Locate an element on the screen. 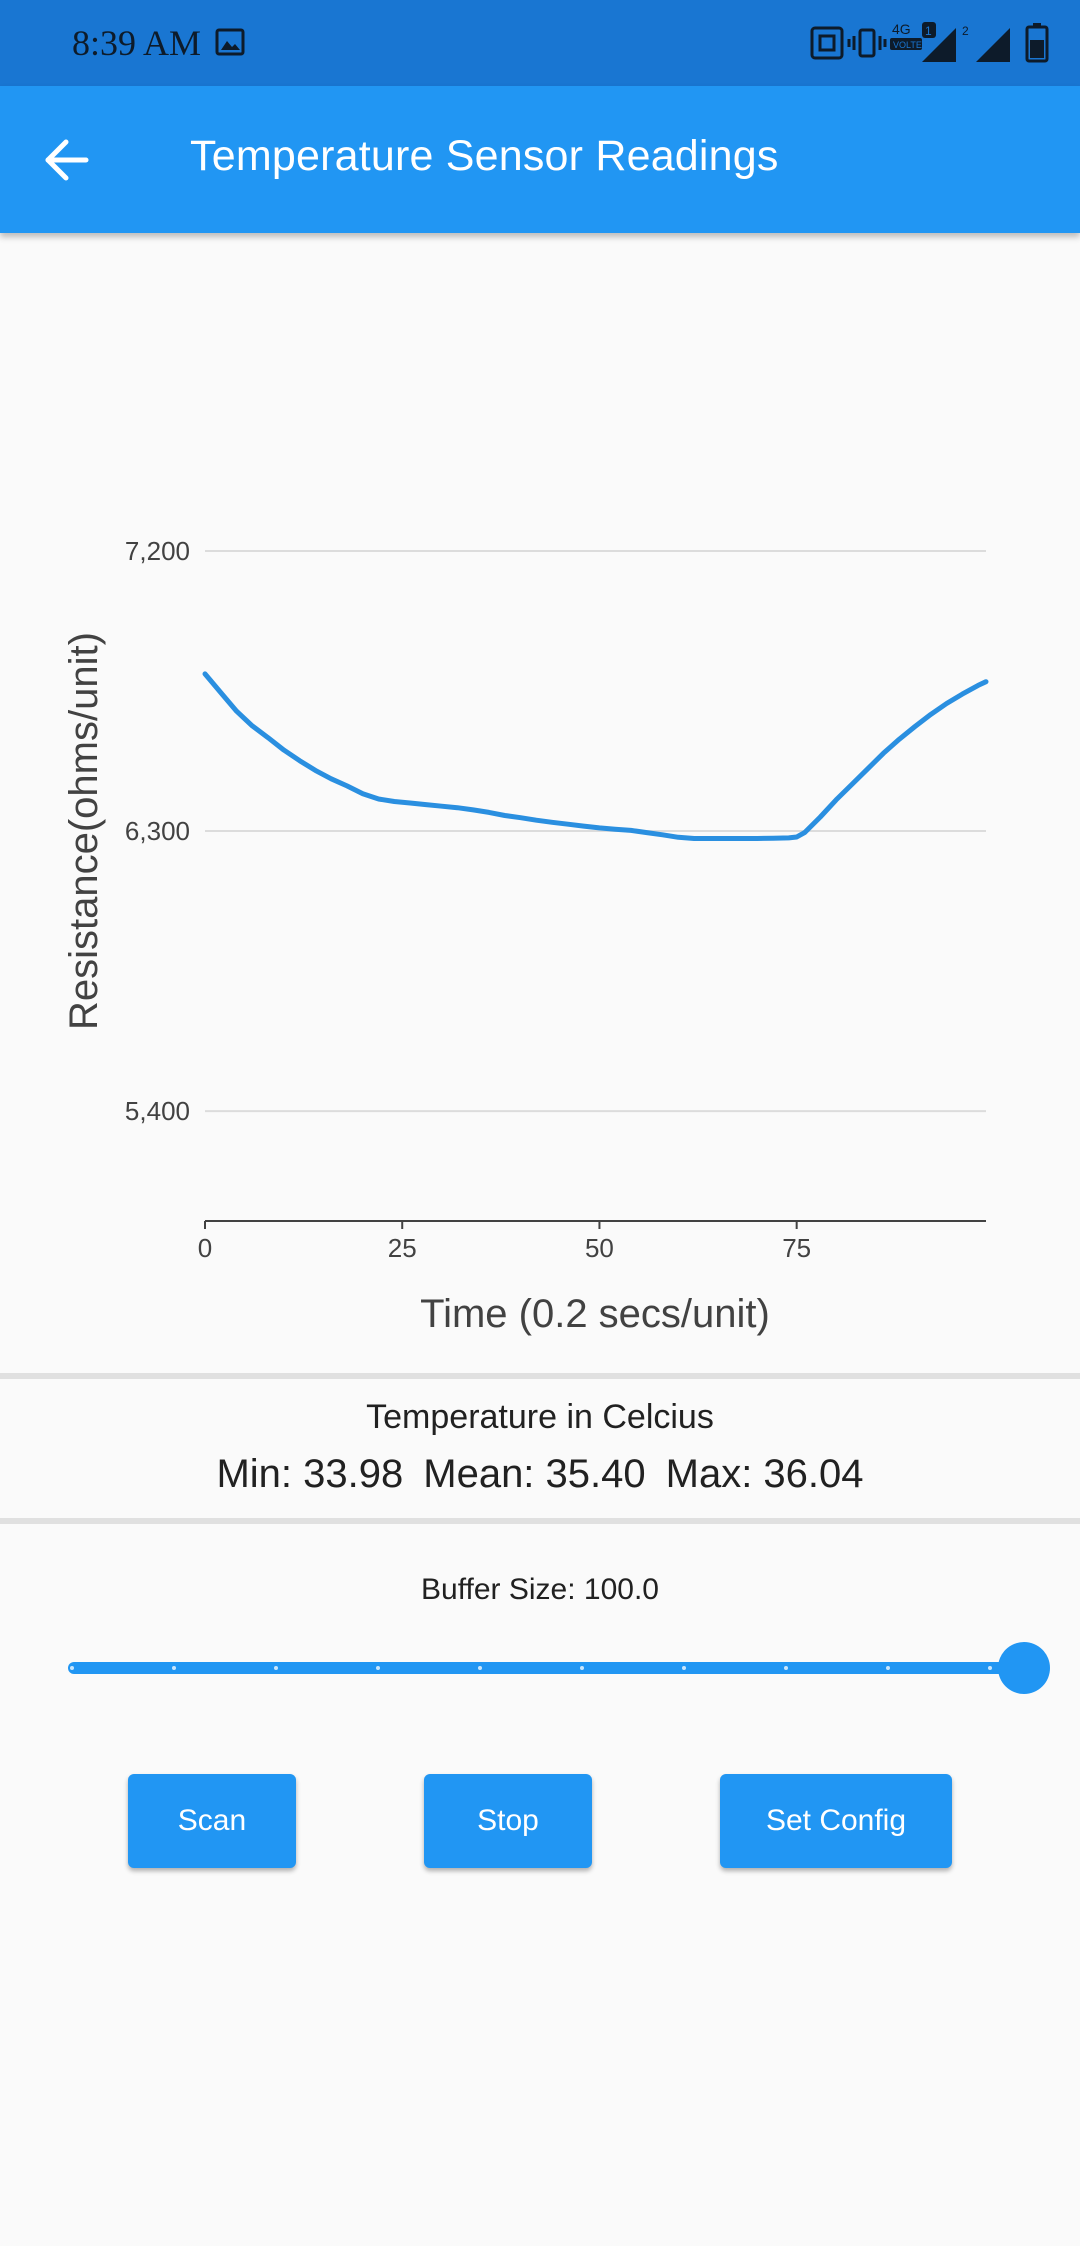 This screenshot has height=2246, width=1080. y-axis-label: Resistance(ohms/unit) is located at coordinates (84, 831).